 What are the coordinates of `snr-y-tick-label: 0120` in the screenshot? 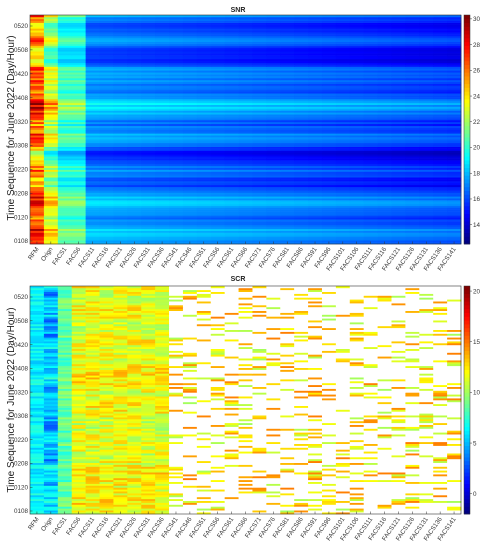 It's located at (21, 217).